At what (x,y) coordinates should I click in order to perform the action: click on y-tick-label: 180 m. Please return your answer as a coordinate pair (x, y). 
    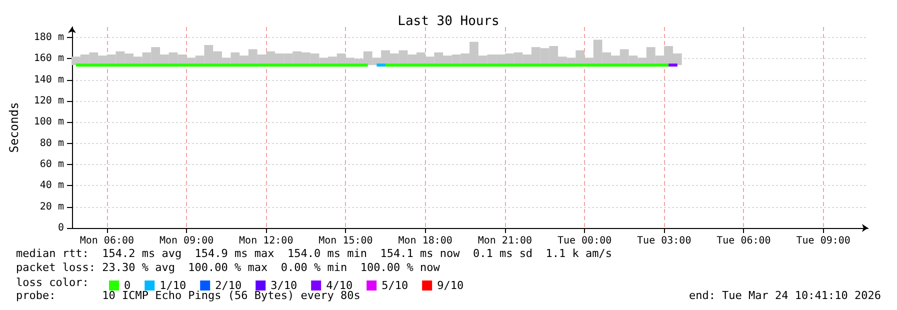
    Looking at the image, I should click on (49, 38).